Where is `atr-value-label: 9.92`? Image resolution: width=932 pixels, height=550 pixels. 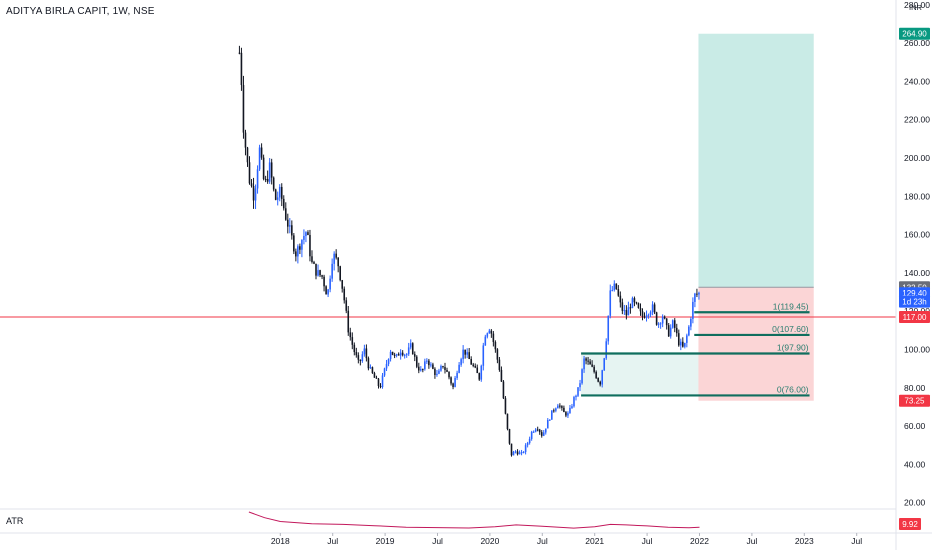
atr-value-label: 9.92 is located at coordinates (910, 524).